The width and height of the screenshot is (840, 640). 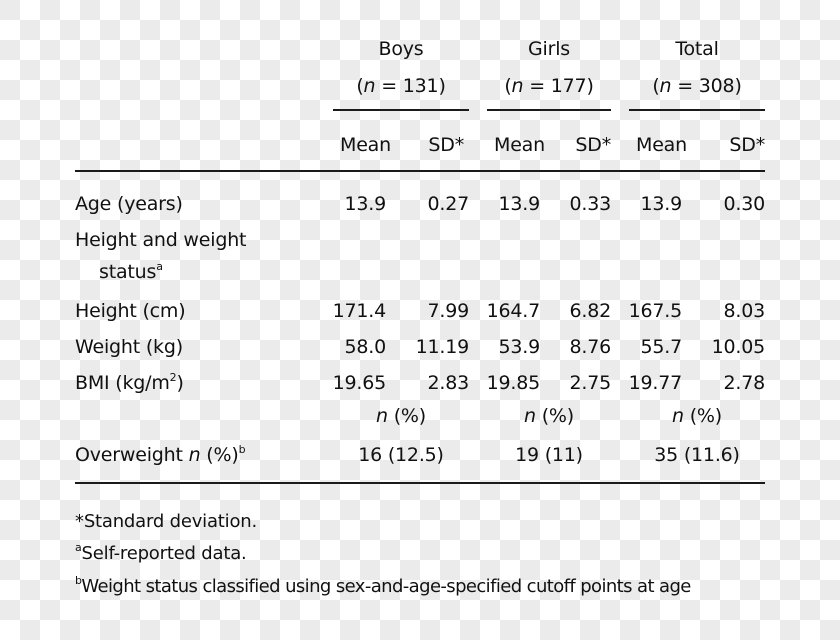 I want to click on n-value: 131, so click(x=420, y=86).